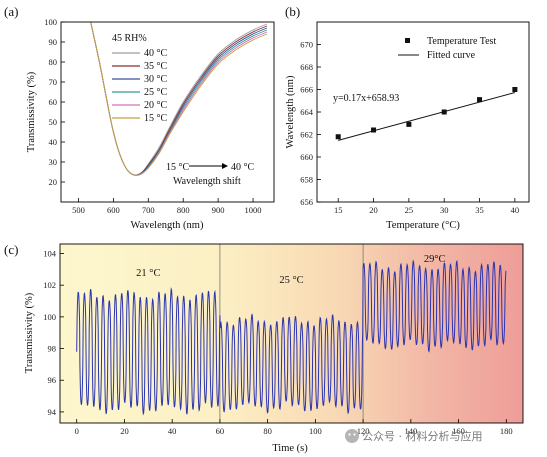  I want to click on panel-b-xlabel: Temperature (°C), so click(423, 225).